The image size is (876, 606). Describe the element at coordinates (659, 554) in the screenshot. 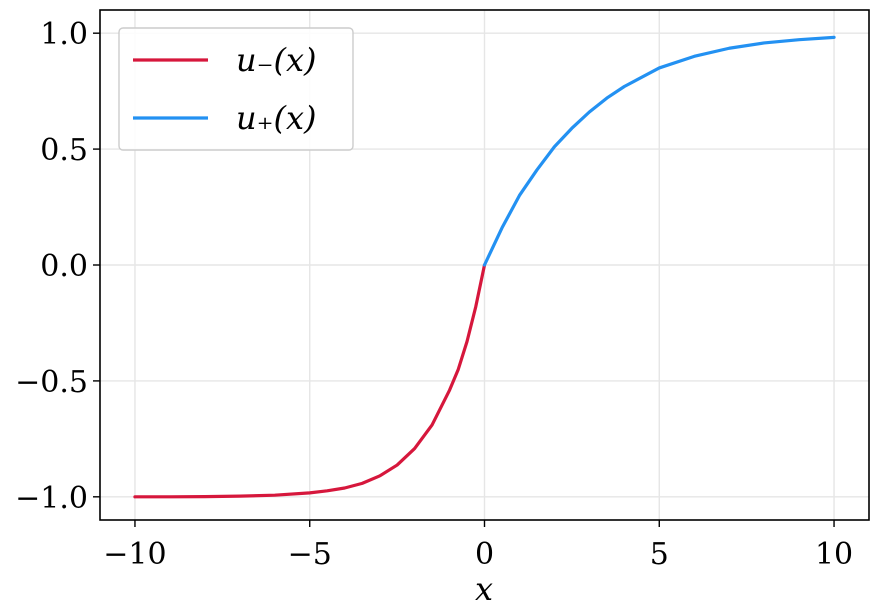

I see `x-tick-label: 5` at that location.